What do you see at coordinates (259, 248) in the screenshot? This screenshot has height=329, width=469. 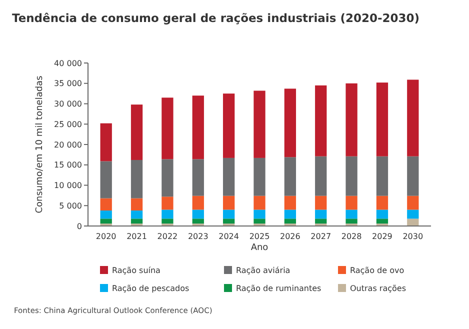 I see `x-axis-title: Ano` at bounding box center [259, 248].